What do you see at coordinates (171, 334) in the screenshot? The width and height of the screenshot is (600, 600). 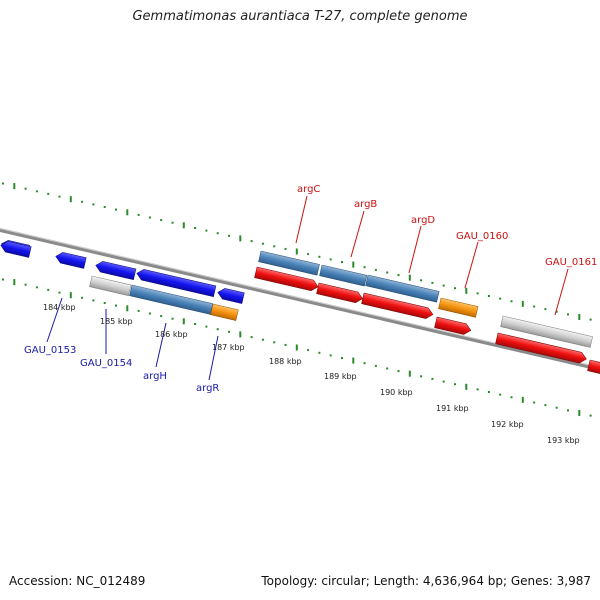 I see `scale-label: 186 kbp` at bounding box center [171, 334].